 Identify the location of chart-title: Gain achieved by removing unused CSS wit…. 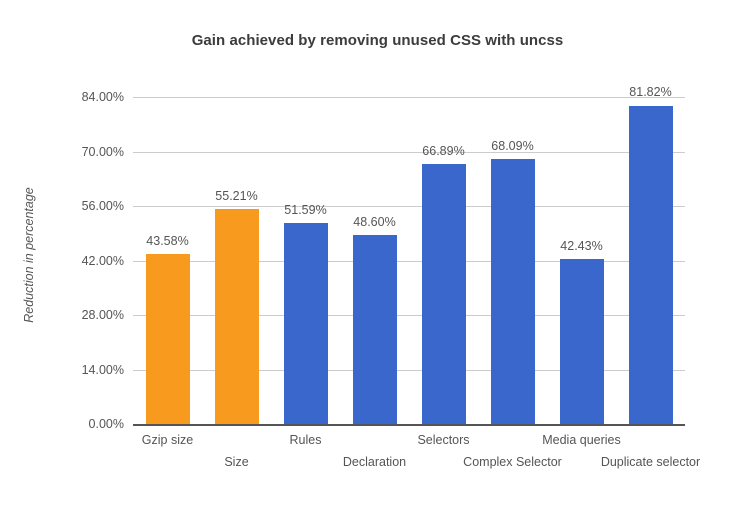
(377, 40).